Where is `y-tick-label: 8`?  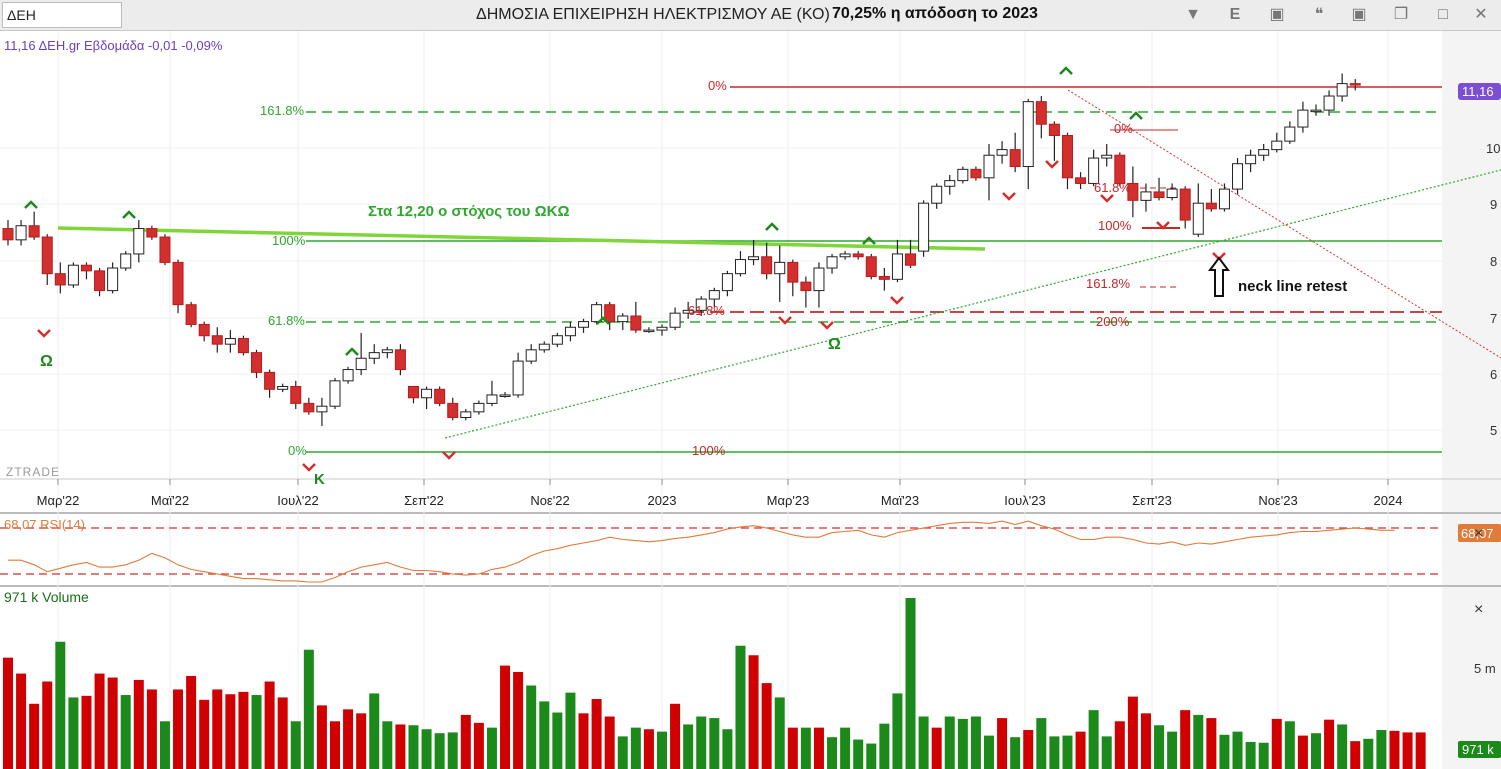 y-tick-label: 8 is located at coordinates (1493, 261).